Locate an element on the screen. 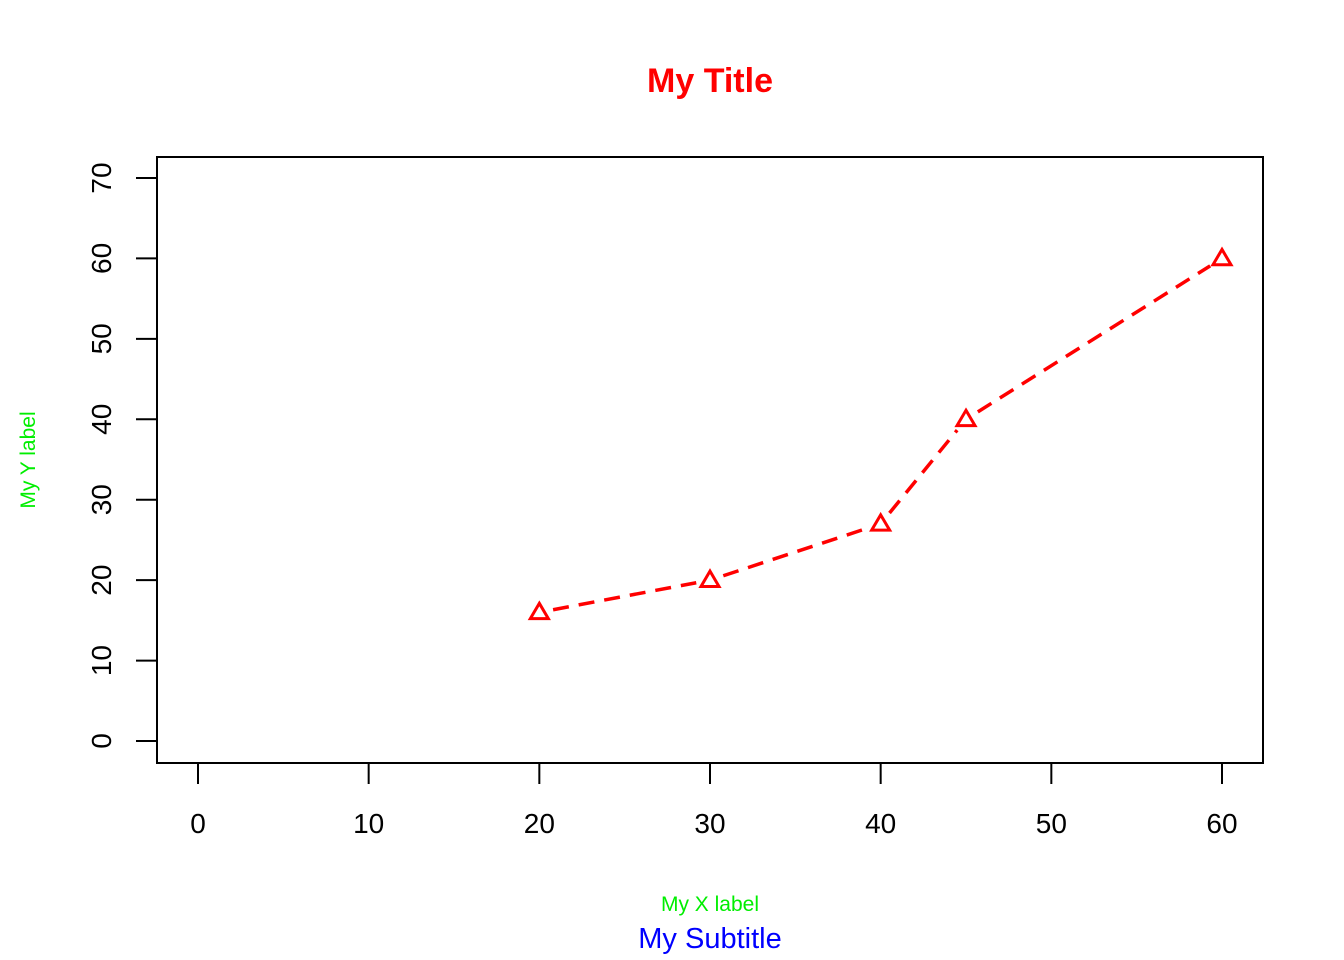  chart-title: My Title is located at coordinates (710, 81).